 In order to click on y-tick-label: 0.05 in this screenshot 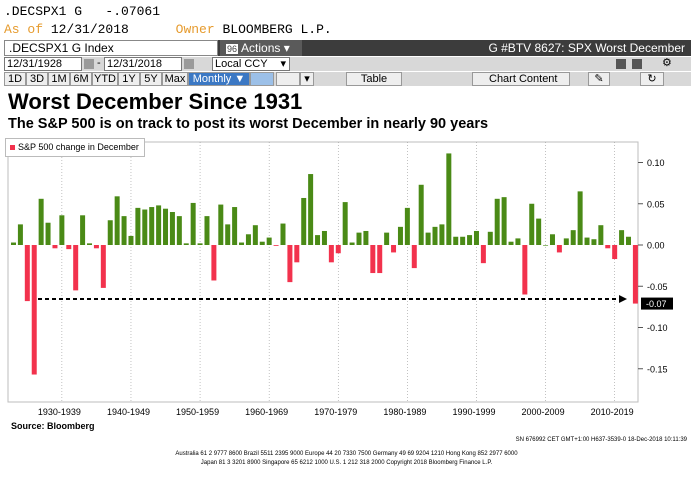, I will do `click(656, 204)`.